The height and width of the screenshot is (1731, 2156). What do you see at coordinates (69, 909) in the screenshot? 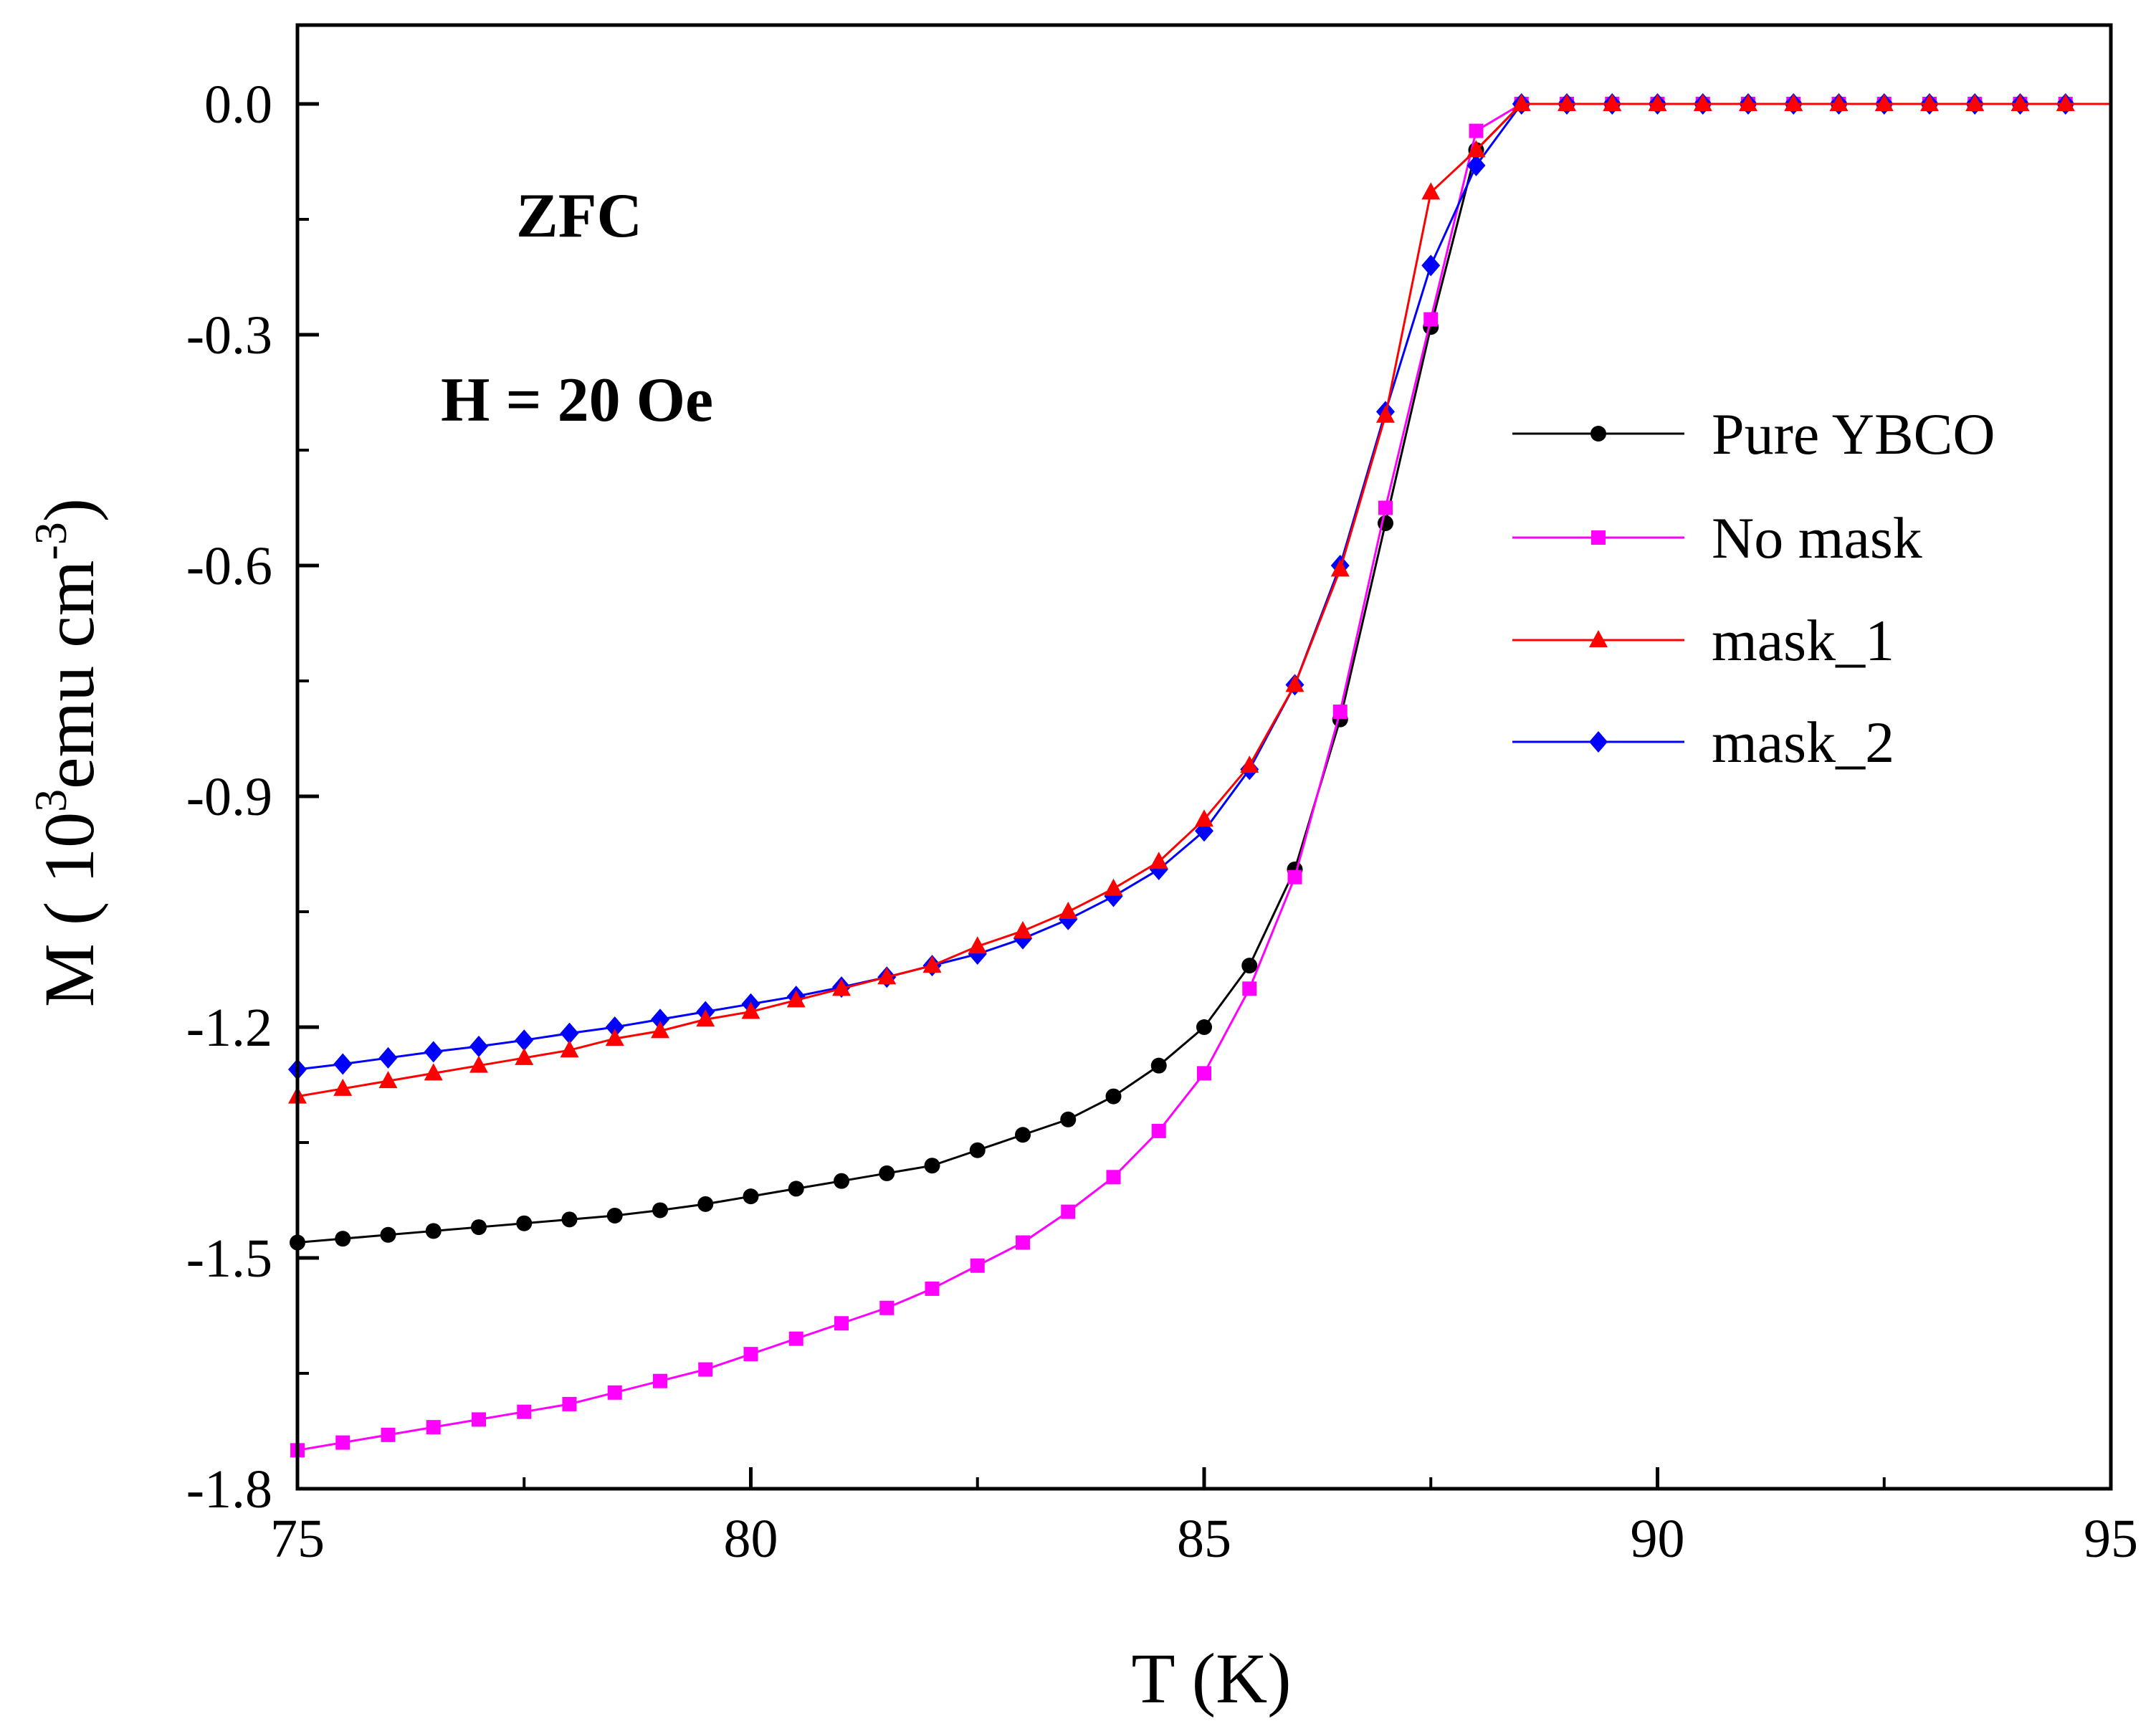
I see `y-axis-title-prefix: M ( 10` at bounding box center [69, 909].